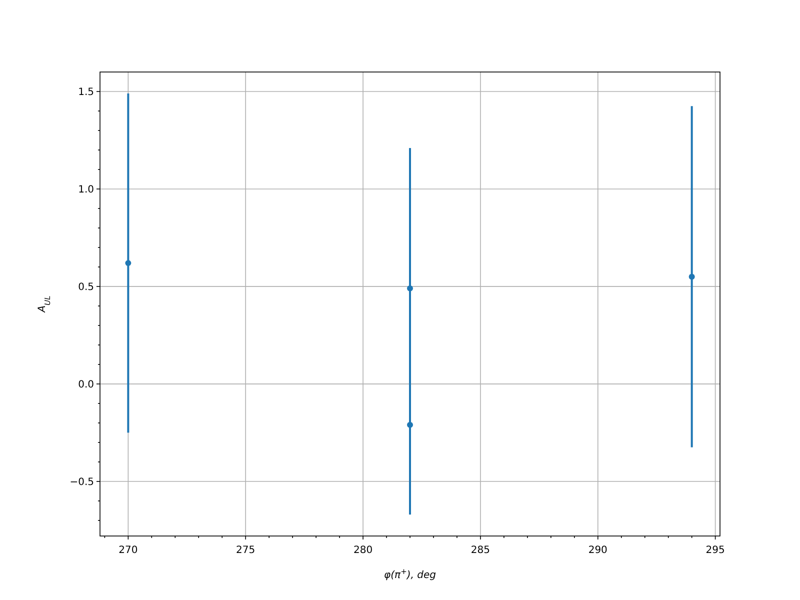 The height and width of the screenshot is (600, 800). I want to click on x-tick-label: 290, so click(598, 550).